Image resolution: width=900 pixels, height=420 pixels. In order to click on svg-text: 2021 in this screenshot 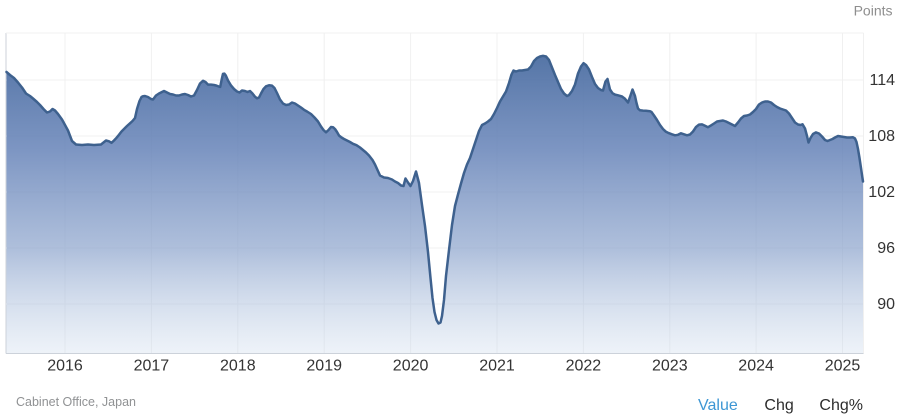, I will do `click(497, 366)`.